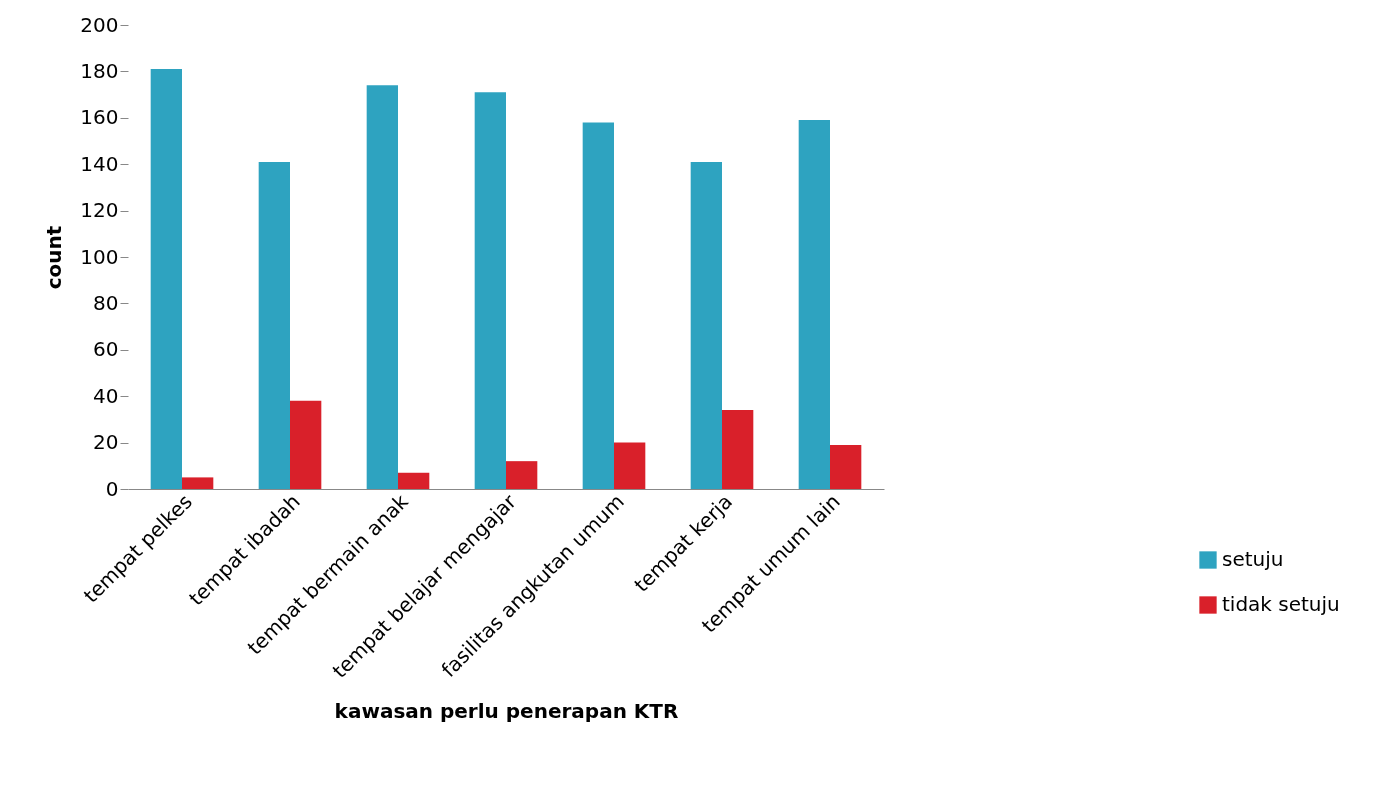 The height and width of the screenshot is (808, 1390). Describe the element at coordinates (106, 442) in the screenshot. I see `y-tick-label: 20` at that location.